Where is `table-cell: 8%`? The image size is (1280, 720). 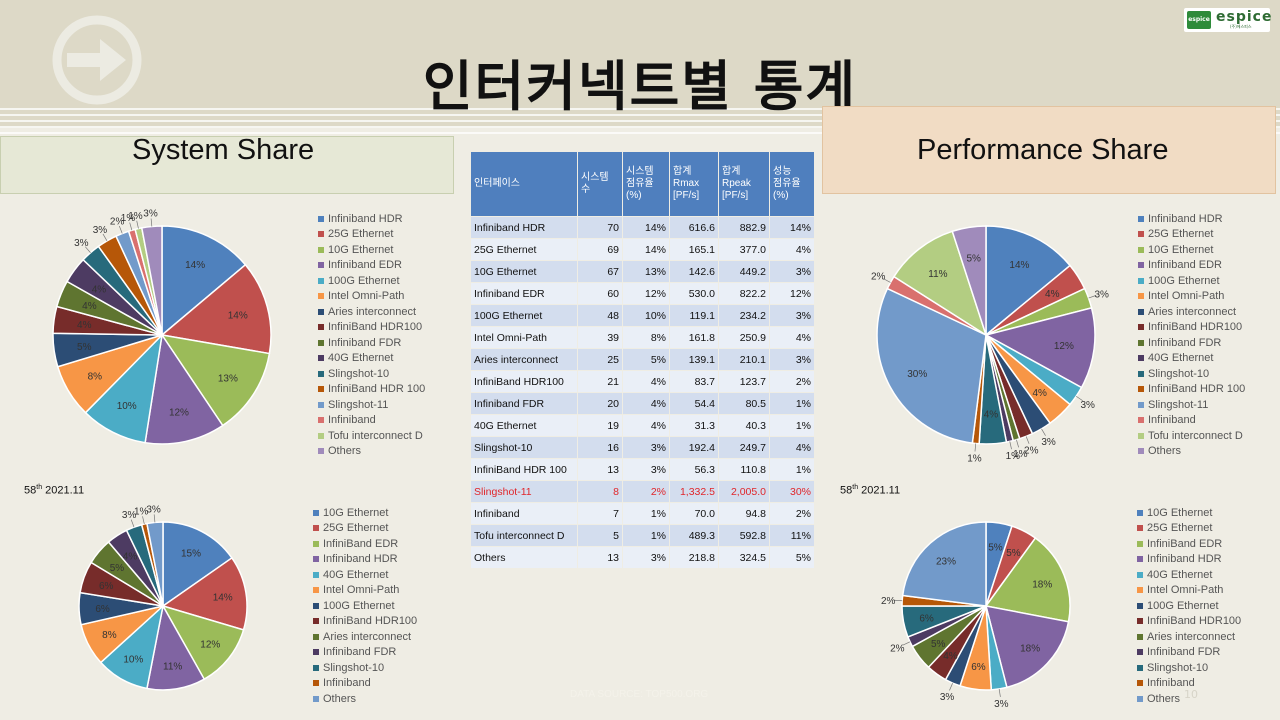
table-cell: 8% is located at coordinates (646, 337).